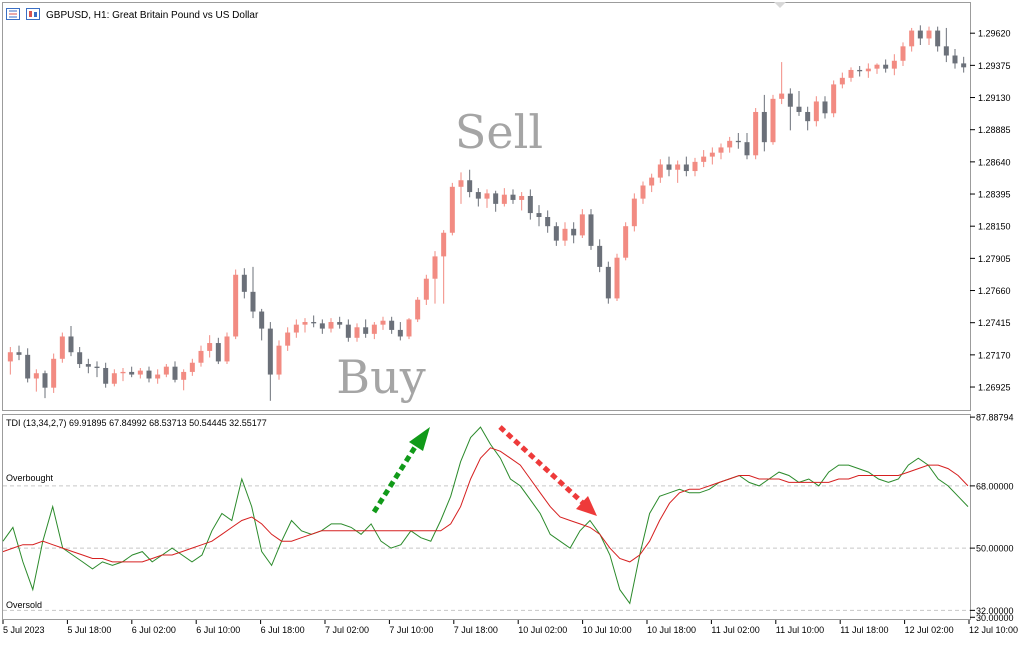 The height and width of the screenshot is (645, 1024). What do you see at coordinates (13, 14) in the screenshot?
I see `chart-bars-icon` at bounding box center [13, 14].